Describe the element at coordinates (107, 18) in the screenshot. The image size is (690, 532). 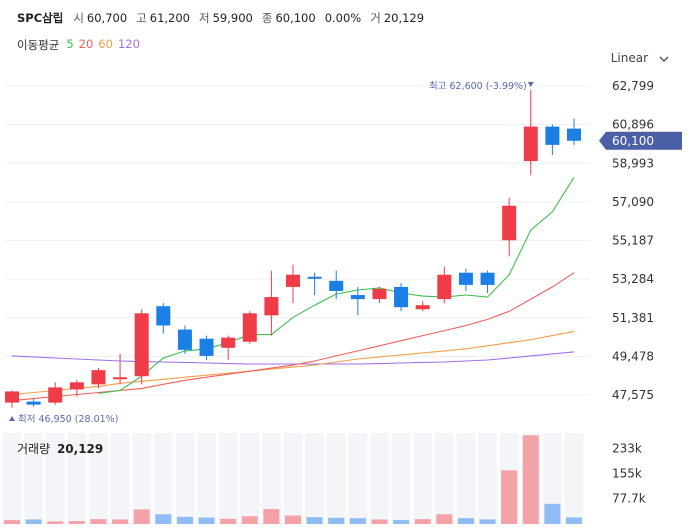
I see `open-value: 60,700` at that location.